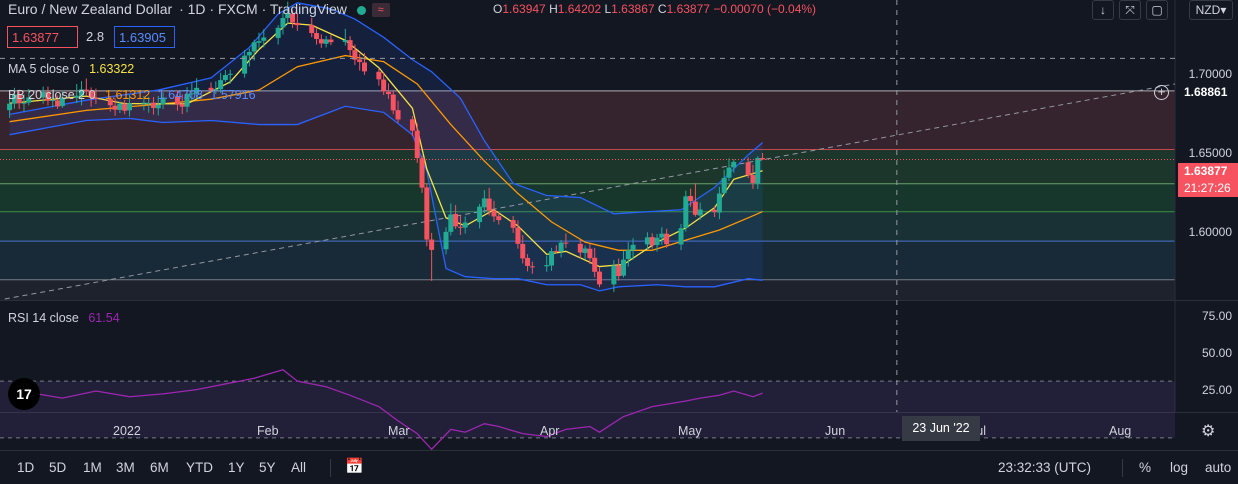  I want to click on fullscreen-icon: ▢, so click(1157, 10).